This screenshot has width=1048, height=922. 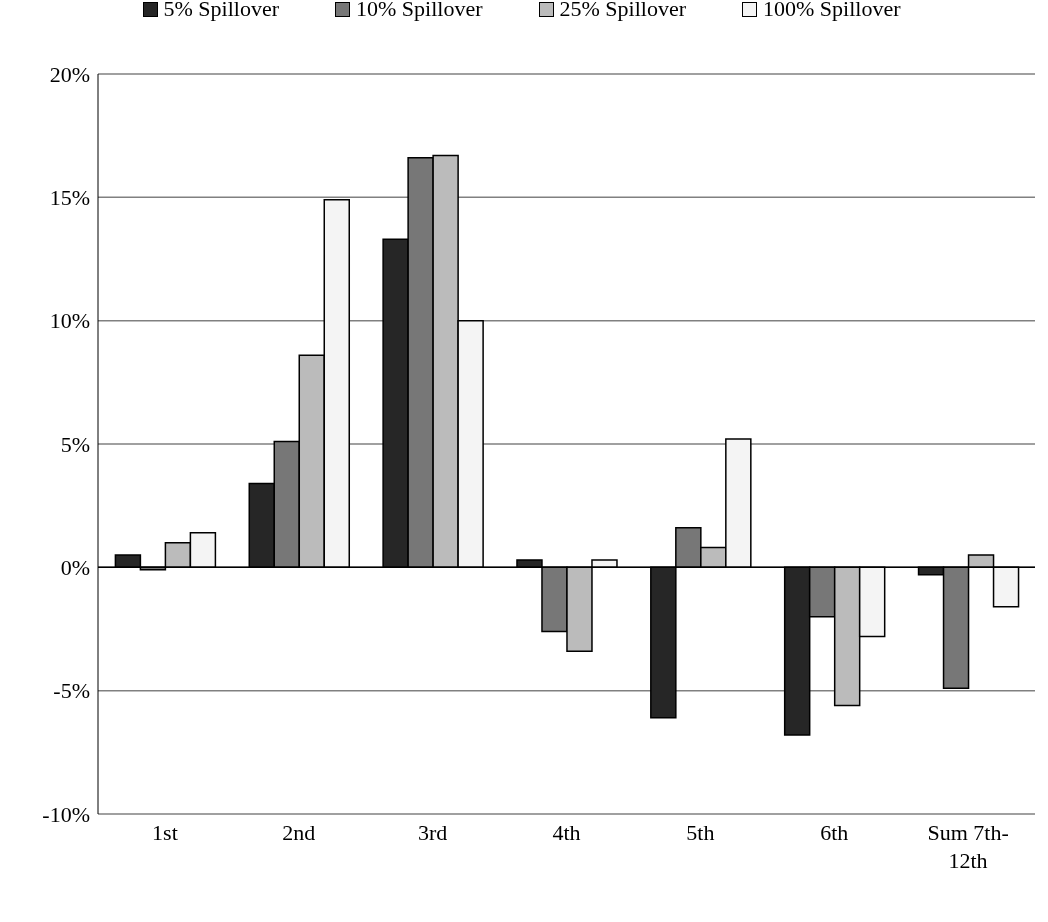 I want to click on x-tick-label: 2nd, so click(x=299, y=832).